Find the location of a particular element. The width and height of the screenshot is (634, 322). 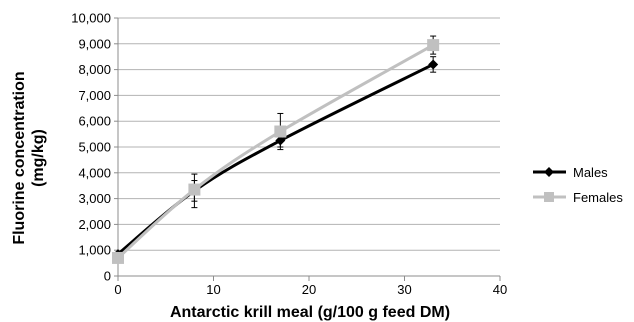

x-tick-label: 40 is located at coordinates (500, 289).